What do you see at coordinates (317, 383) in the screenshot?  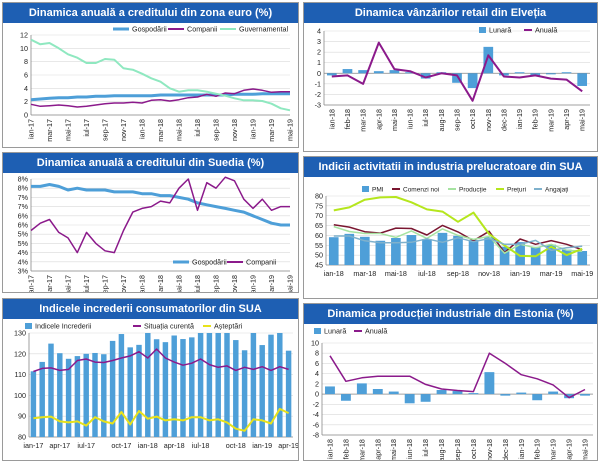 I see `y-tick-label: 2` at bounding box center [317, 383].